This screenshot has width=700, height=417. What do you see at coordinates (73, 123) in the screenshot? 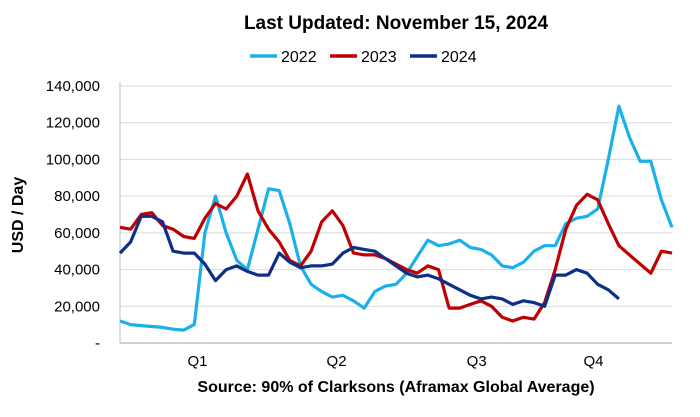
I see `y-tick-label: 120,000` at bounding box center [73, 123].